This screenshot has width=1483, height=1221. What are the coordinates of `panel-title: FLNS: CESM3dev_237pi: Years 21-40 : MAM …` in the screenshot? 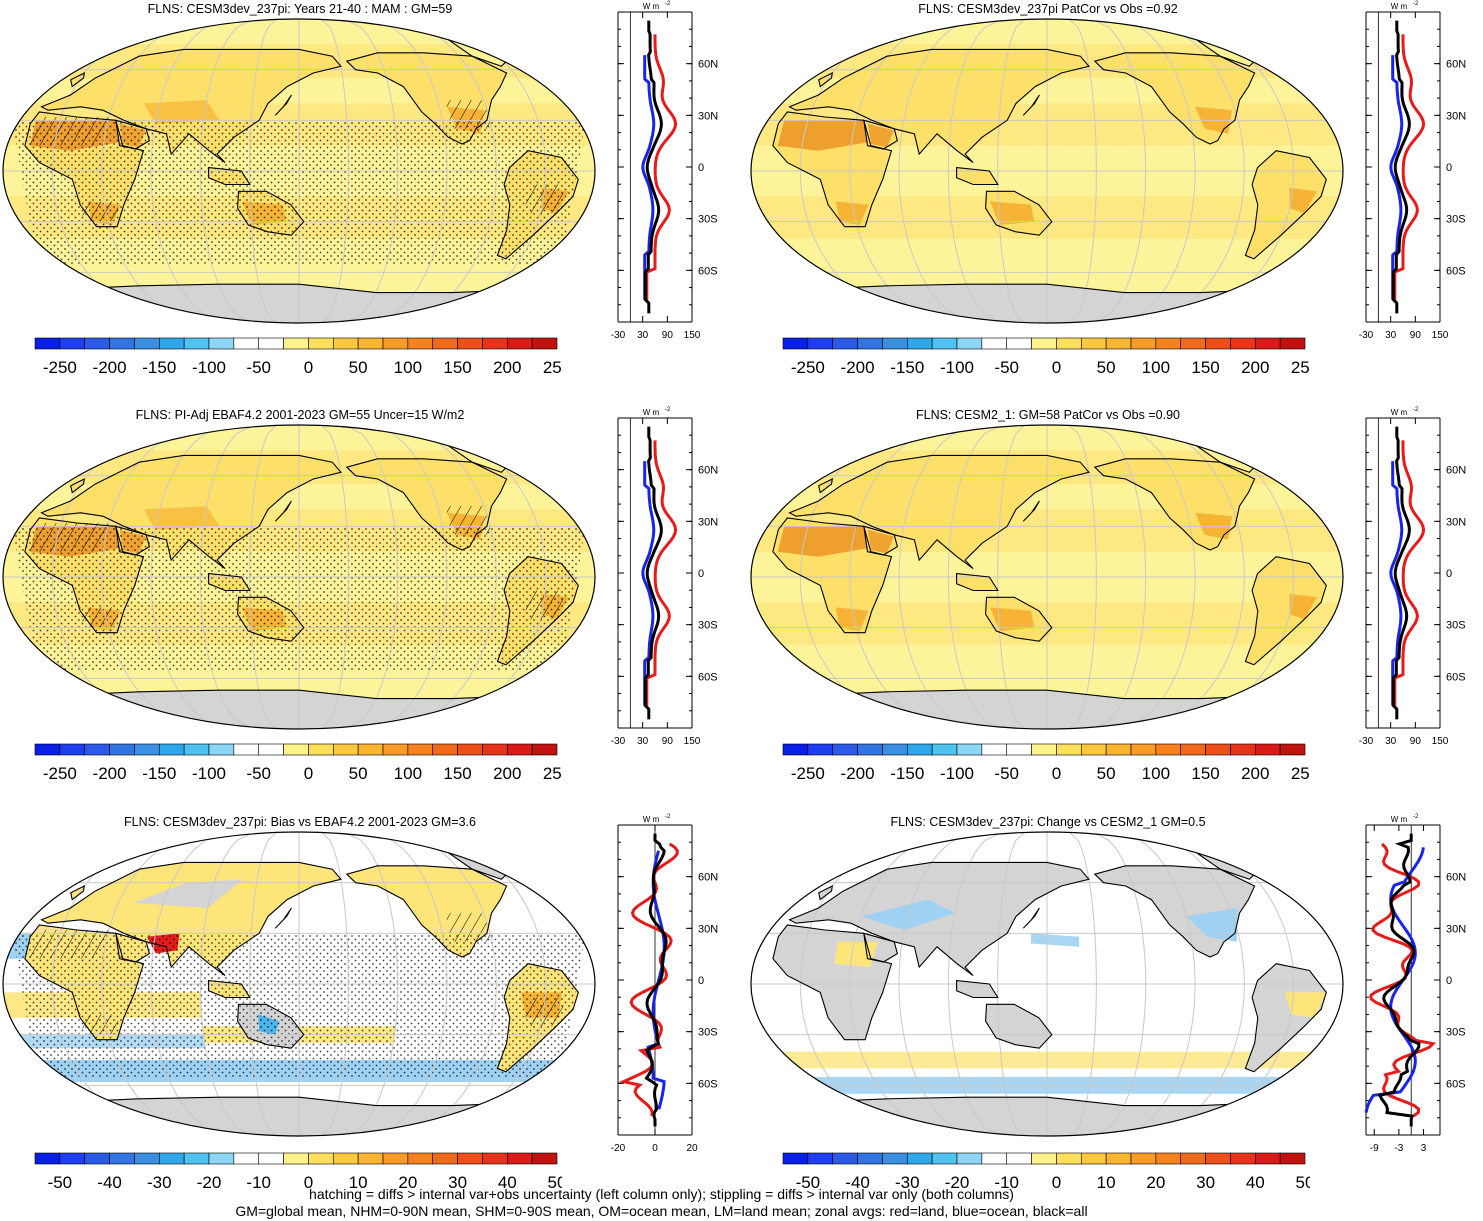 It's located at (300, 9).